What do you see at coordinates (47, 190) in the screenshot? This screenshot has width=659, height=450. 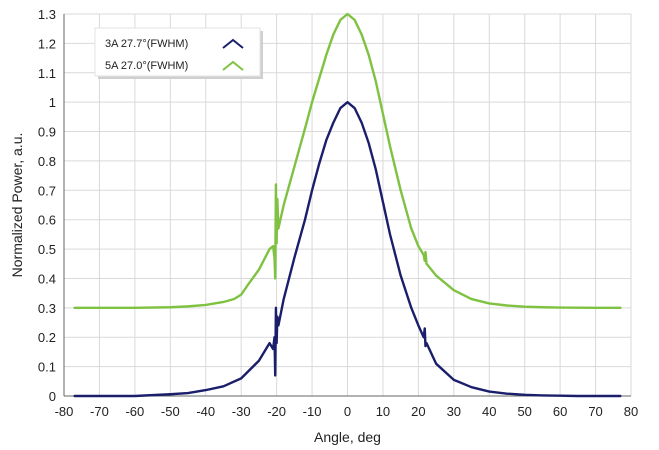 I see `y-tick-label: 0.7` at bounding box center [47, 190].